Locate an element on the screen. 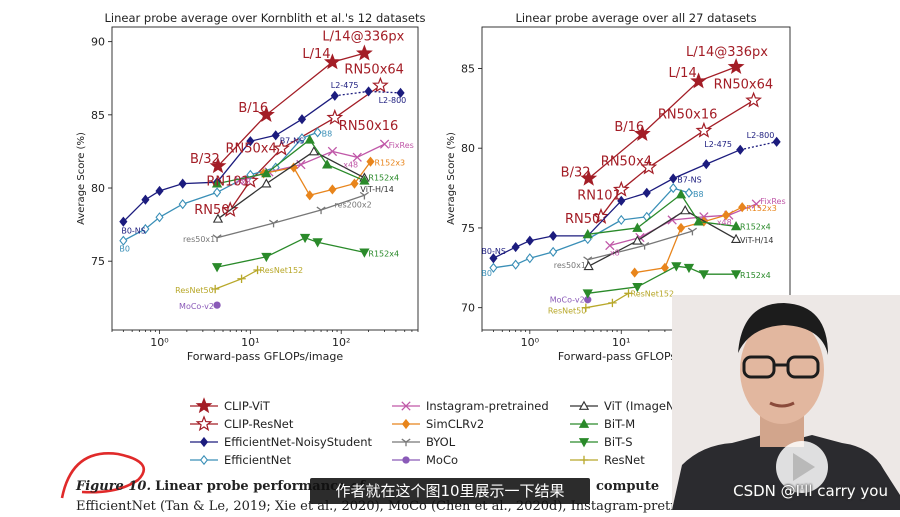 This screenshot has width=900, height=517. legend-label: ResNet is located at coordinates (624, 460).